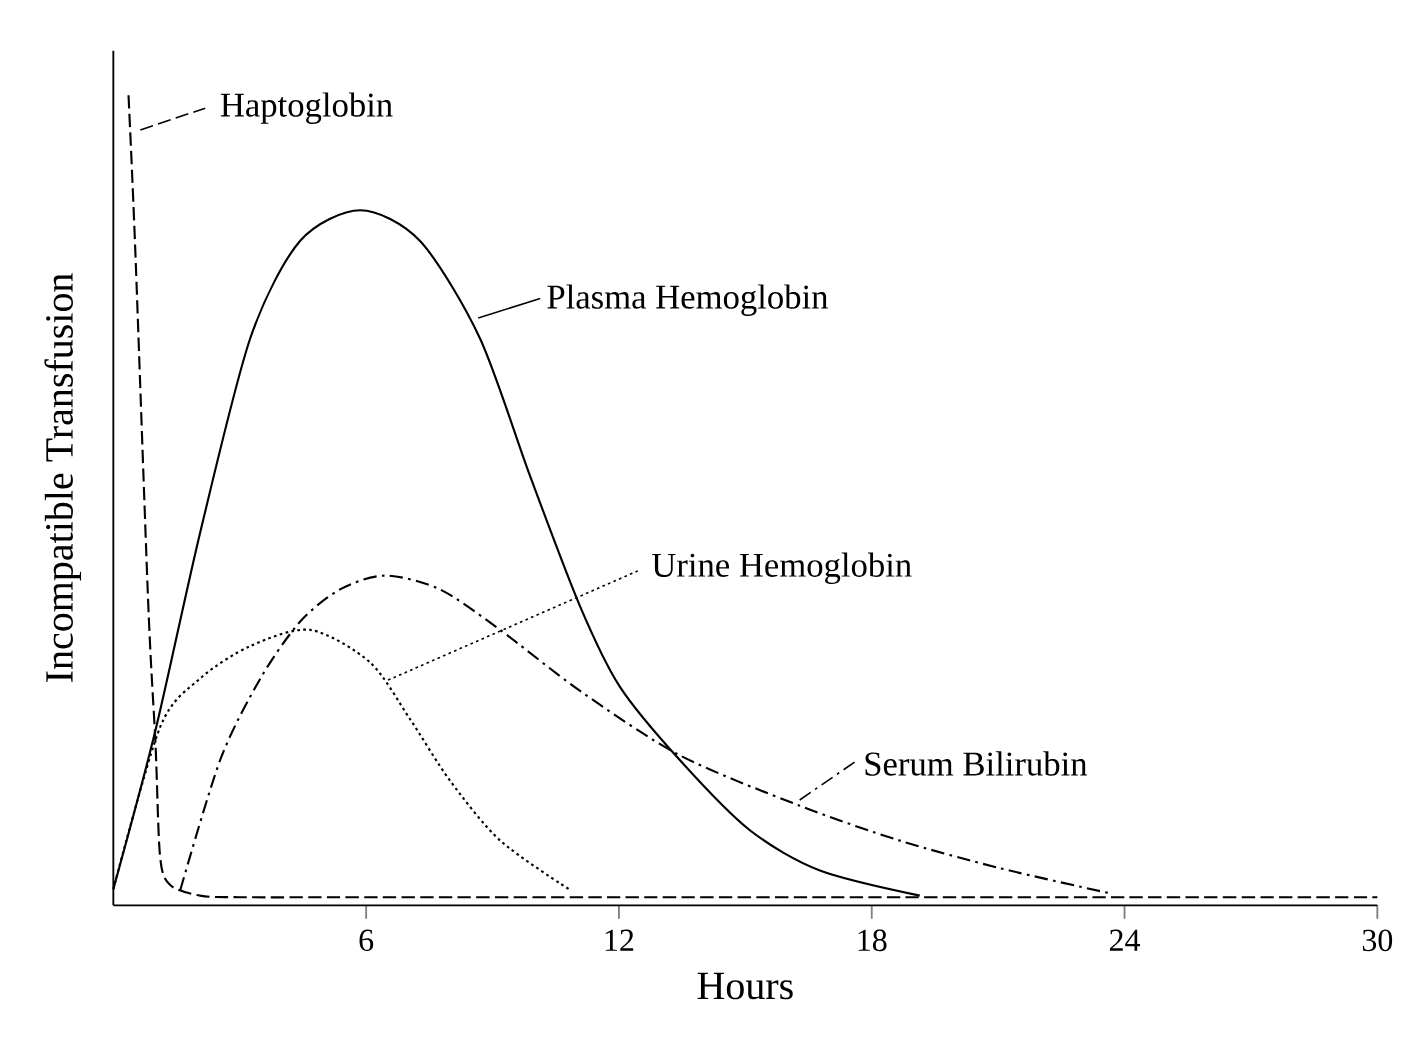 This screenshot has height=1048, width=1414. Describe the element at coordinates (1377, 940) in the screenshot. I see `x-tick-label: 30` at that location.